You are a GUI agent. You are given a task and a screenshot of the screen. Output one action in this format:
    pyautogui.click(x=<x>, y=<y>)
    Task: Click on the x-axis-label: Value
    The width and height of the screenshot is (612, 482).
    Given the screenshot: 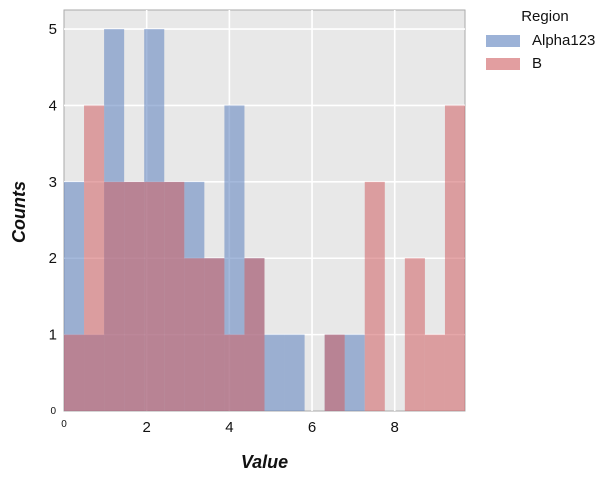 What is the action you would take?
    pyautogui.click(x=264, y=462)
    